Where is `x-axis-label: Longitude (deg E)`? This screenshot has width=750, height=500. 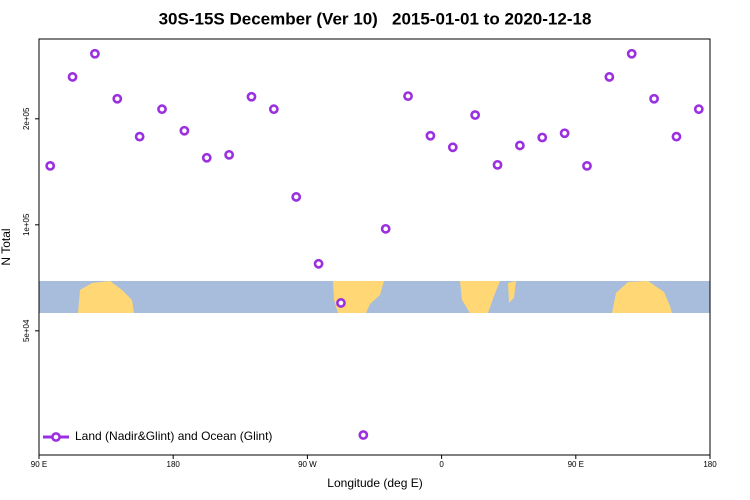 x-axis-label: Longitude (deg E) is located at coordinates (374, 483).